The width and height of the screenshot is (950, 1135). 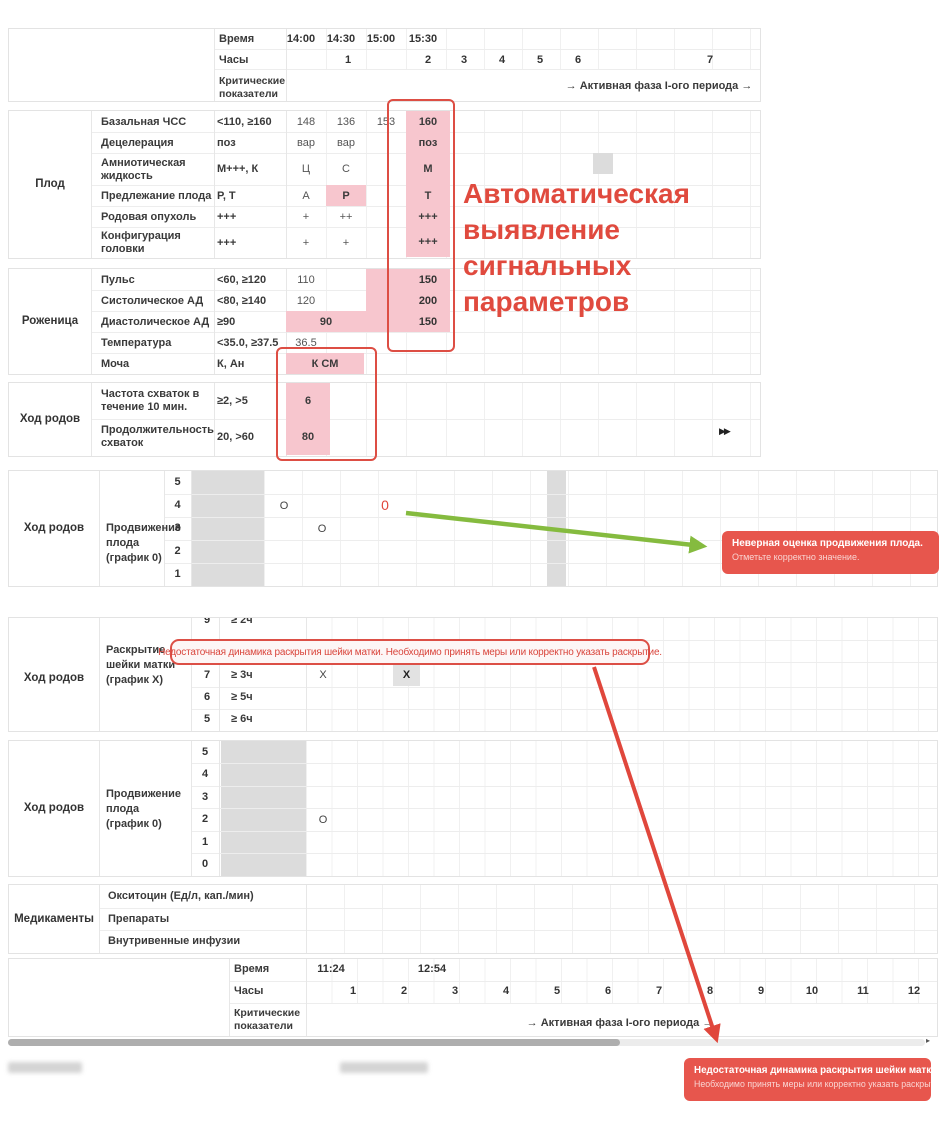 I want to click on scale-label: 3, so click(x=205, y=797).